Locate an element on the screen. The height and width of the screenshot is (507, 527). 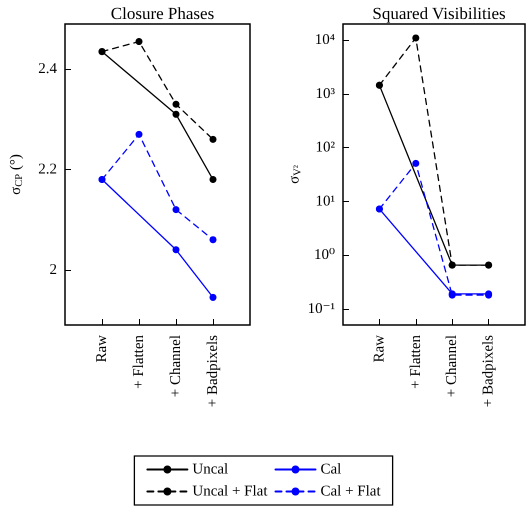
legend-label: Uncal + Flat is located at coordinates (230, 492).